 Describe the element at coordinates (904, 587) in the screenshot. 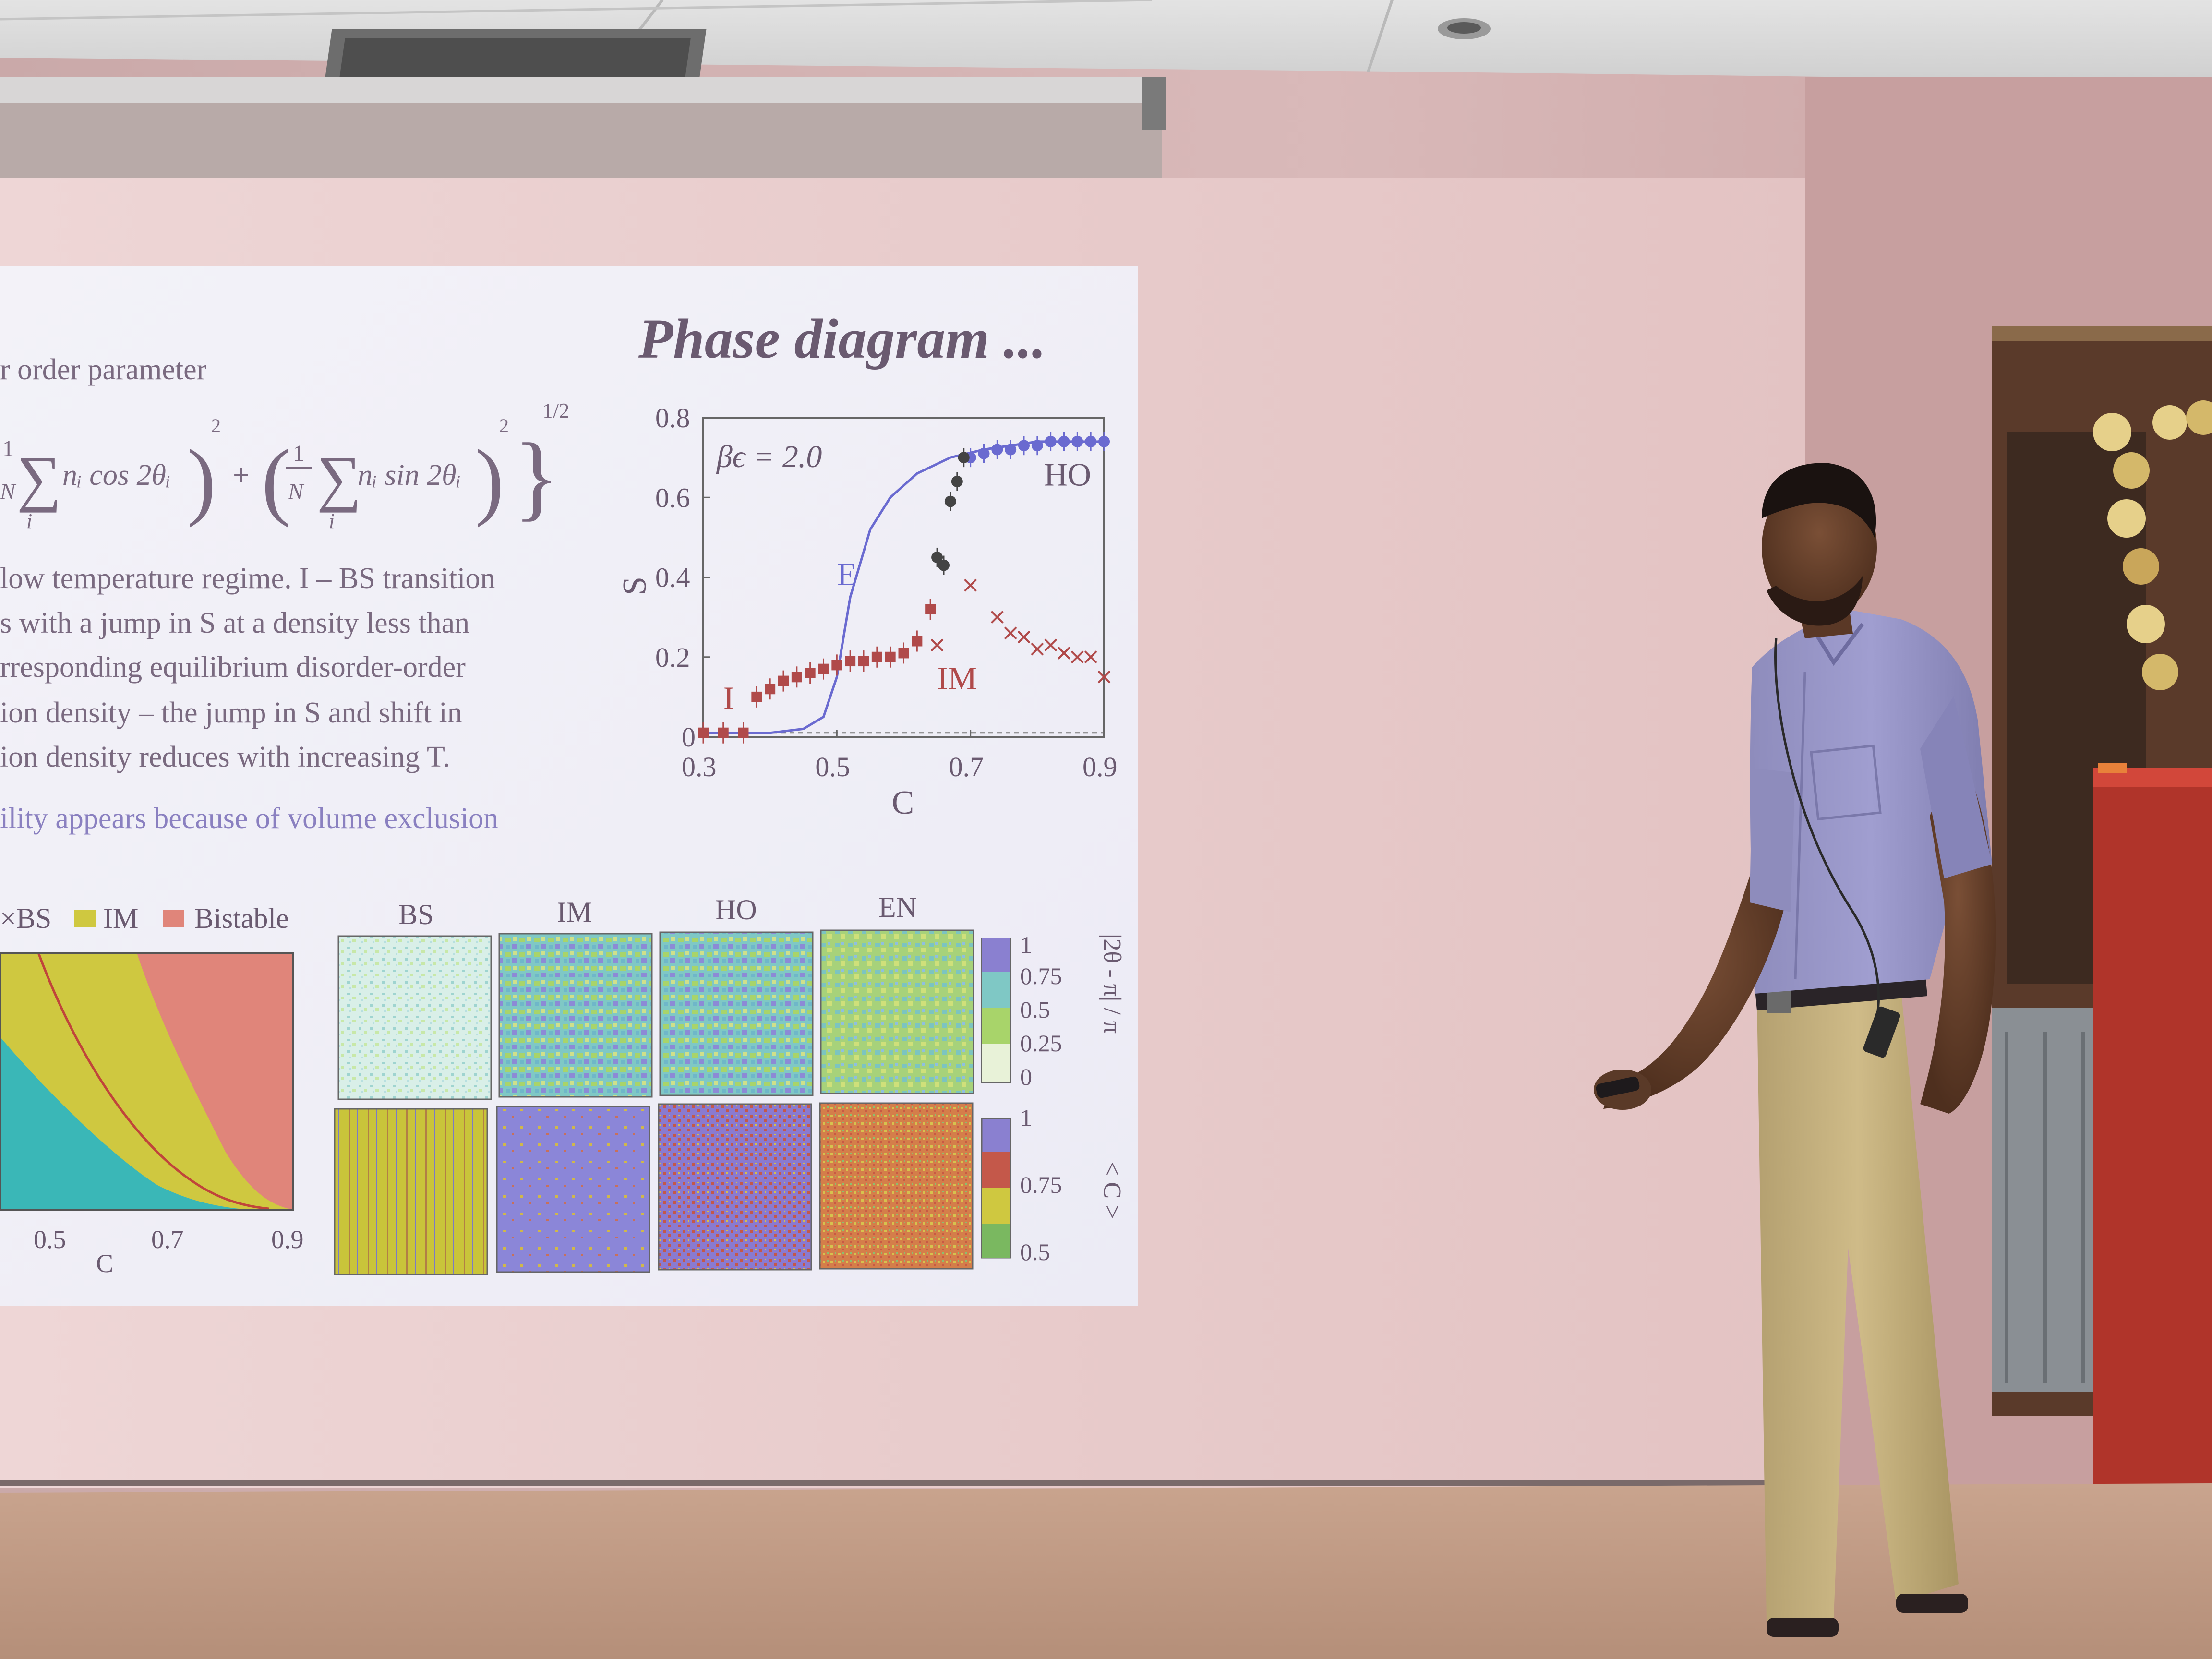

I see `series-line-e` at that location.